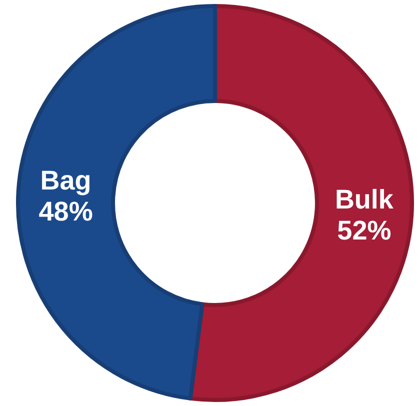 Image resolution: width=418 pixels, height=406 pixels. Describe the element at coordinates (66, 181) in the screenshot. I see `slice-label: Bag` at that location.